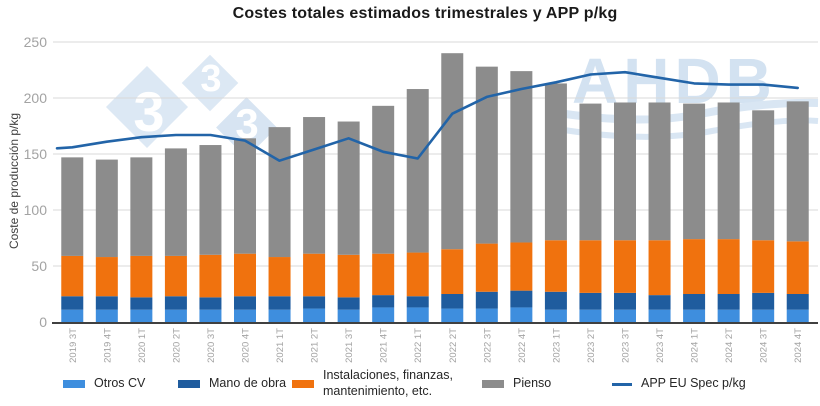 The height and width of the screenshot is (406, 820). I want to click on legend-swatch-otros-cv, so click(74, 384).